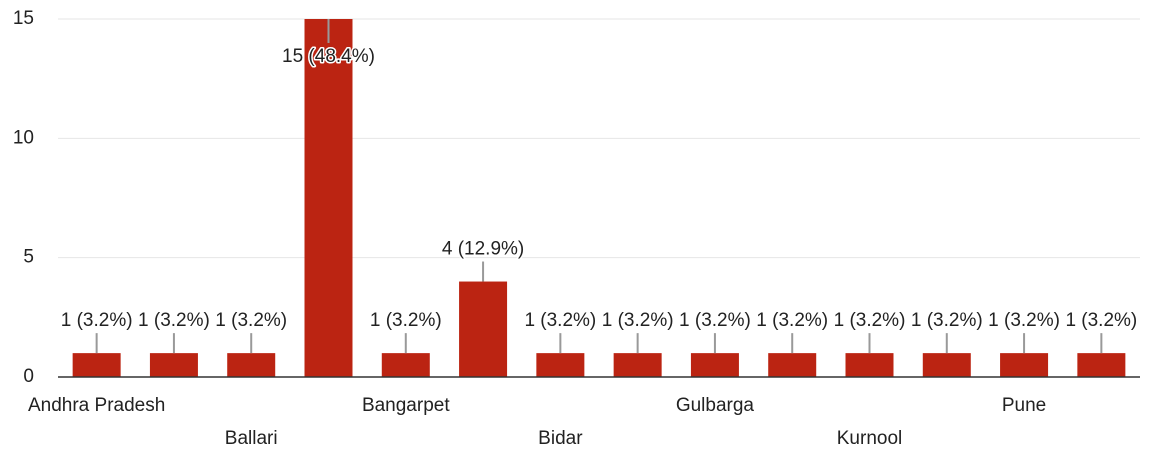 The height and width of the screenshot is (453, 1150). Describe the element at coordinates (96, 405) in the screenshot. I see `x-tick-label: Andhra Pradesh` at that location.